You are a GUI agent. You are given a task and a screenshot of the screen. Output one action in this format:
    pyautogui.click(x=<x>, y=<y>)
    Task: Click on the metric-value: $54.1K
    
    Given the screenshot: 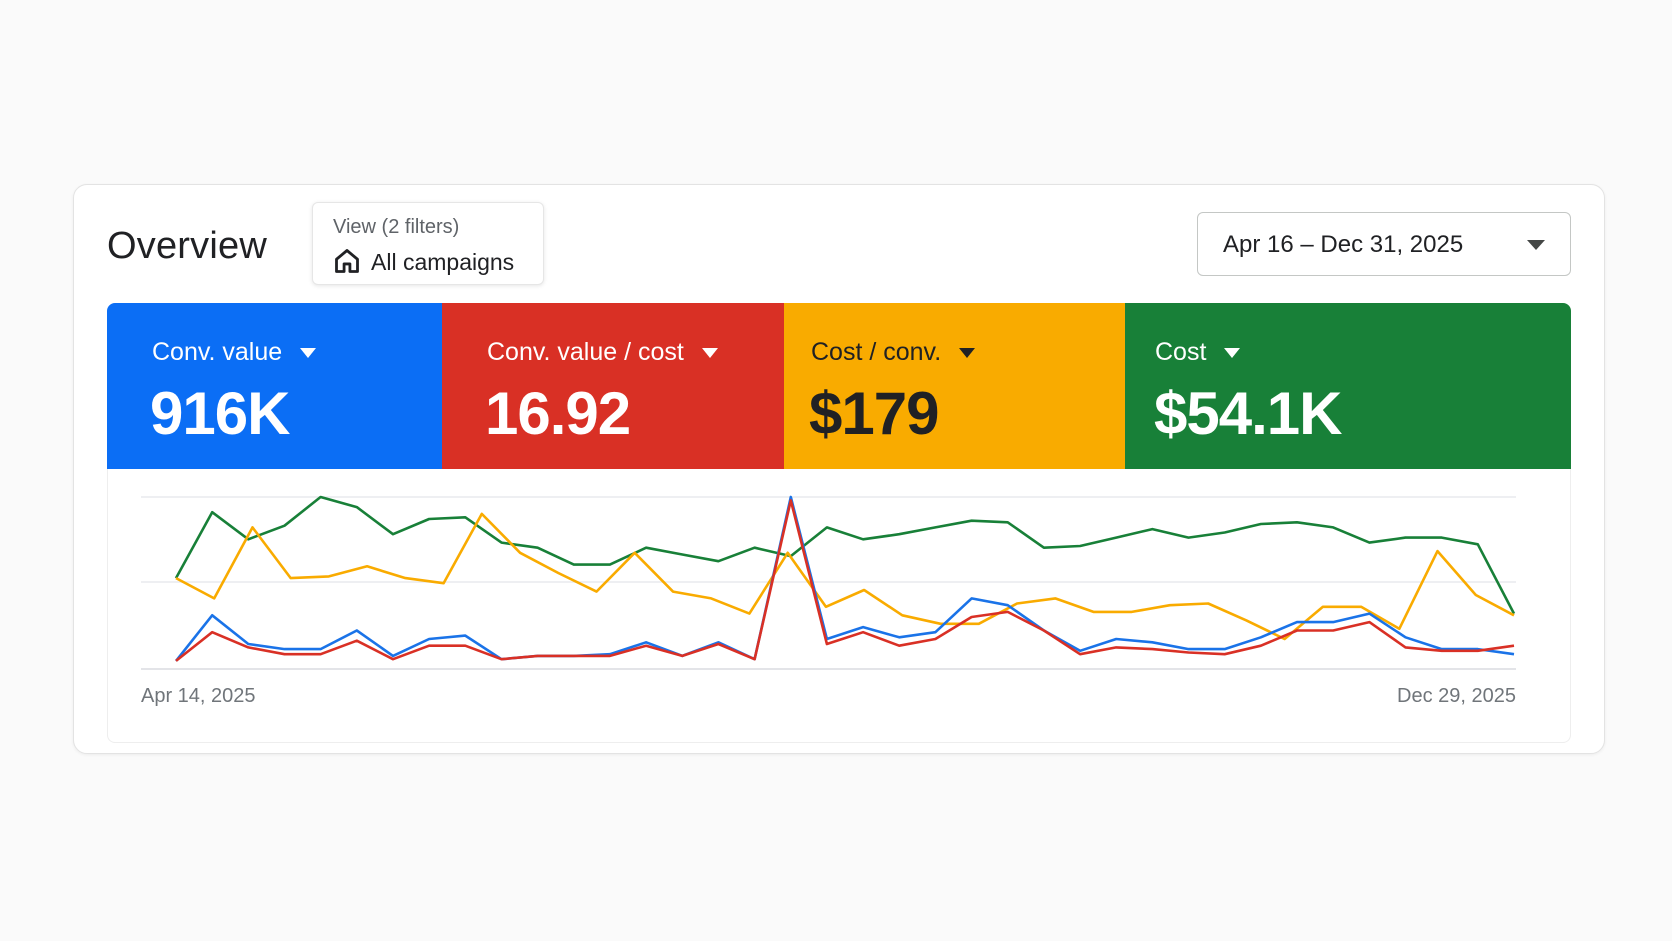 What is the action you would take?
    pyautogui.click(x=1248, y=413)
    